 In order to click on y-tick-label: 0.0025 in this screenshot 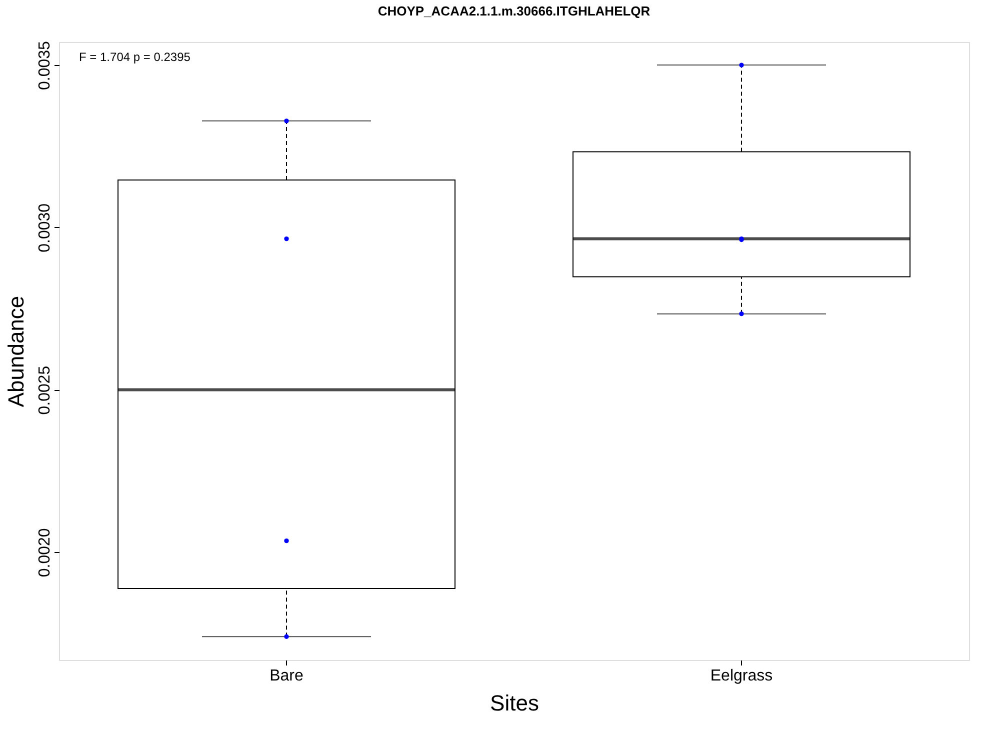, I will do `click(45, 390)`.